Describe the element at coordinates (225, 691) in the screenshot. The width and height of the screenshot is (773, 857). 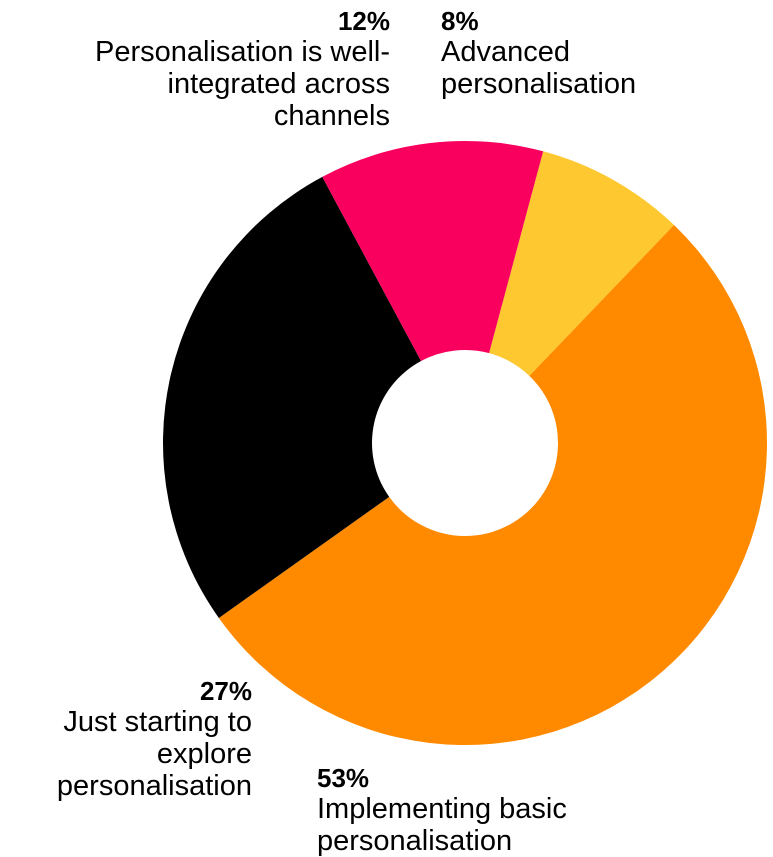
I see `data-label-percent: 27%` at that location.